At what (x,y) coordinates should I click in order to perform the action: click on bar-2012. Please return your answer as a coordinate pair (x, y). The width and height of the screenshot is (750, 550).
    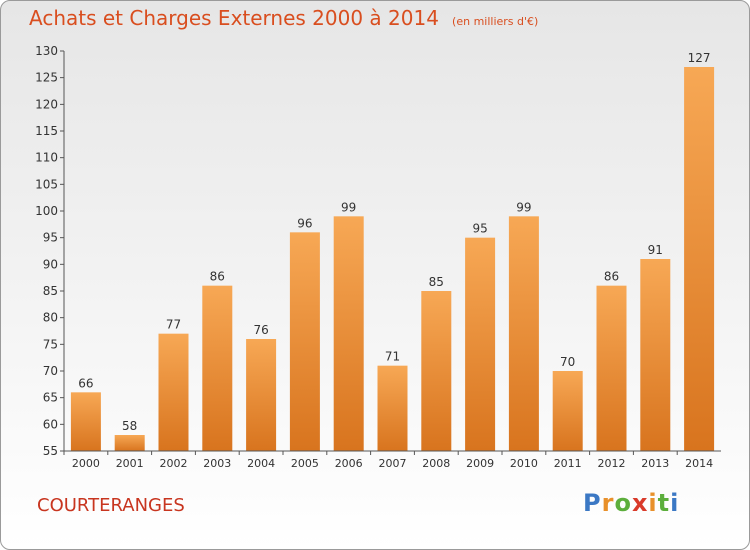
    Looking at the image, I should click on (611, 368).